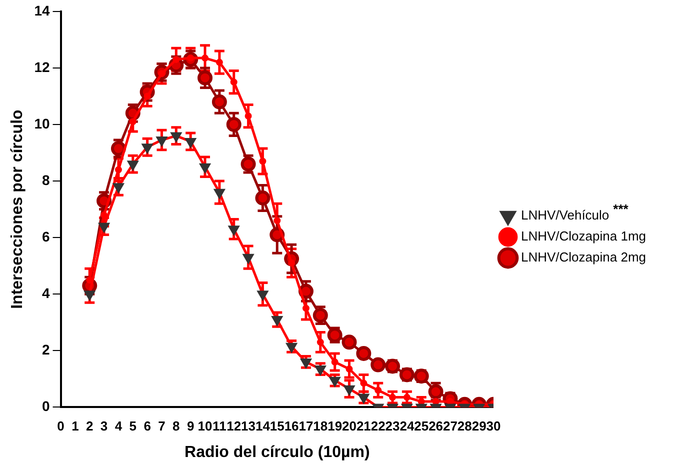 The width and height of the screenshot is (680, 470). What do you see at coordinates (479, 426) in the screenshot?
I see `x-tick-label: 29` at bounding box center [479, 426].